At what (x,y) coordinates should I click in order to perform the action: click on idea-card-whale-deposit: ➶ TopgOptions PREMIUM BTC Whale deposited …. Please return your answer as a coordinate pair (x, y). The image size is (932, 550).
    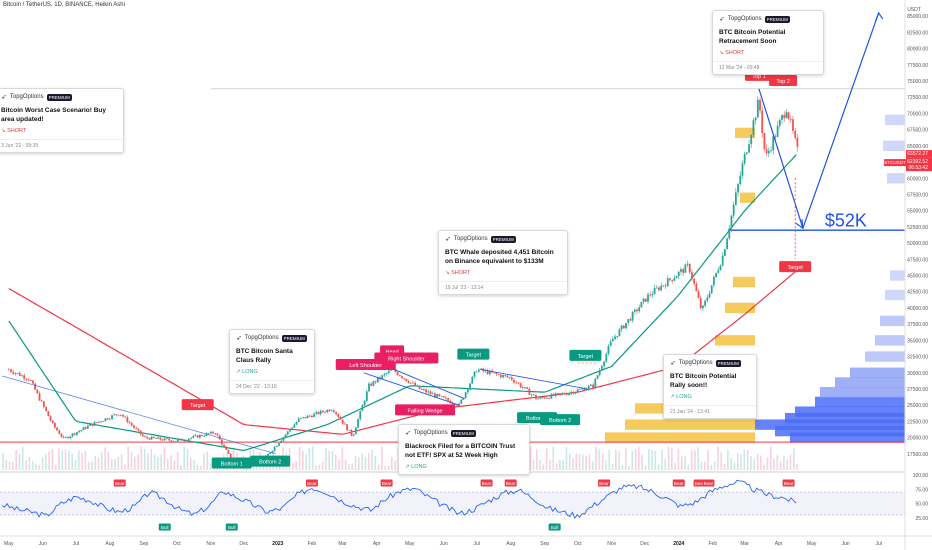
    Looking at the image, I should click on (503, 262).